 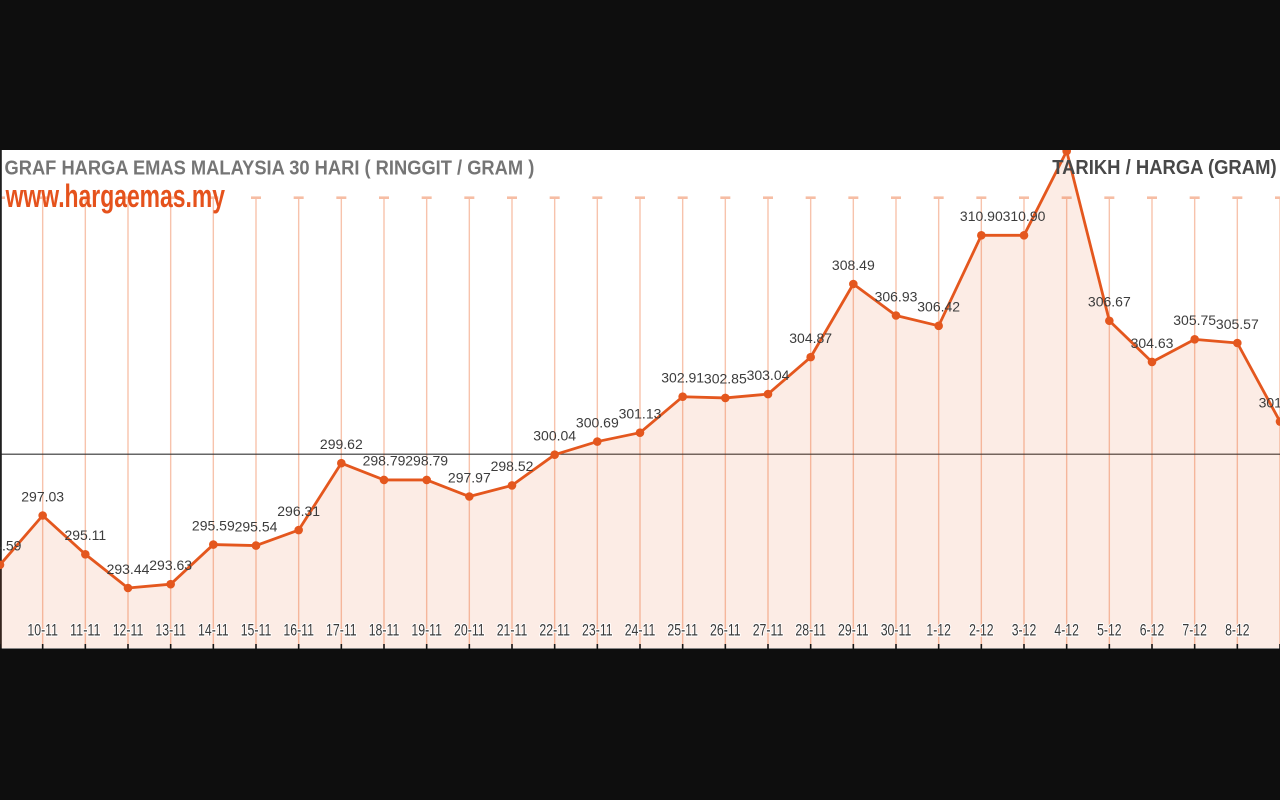 What do you see at coordinates (853, 265) in the screenshot?
I see `svg-text: 308.49` at bounding box center [853, 265].